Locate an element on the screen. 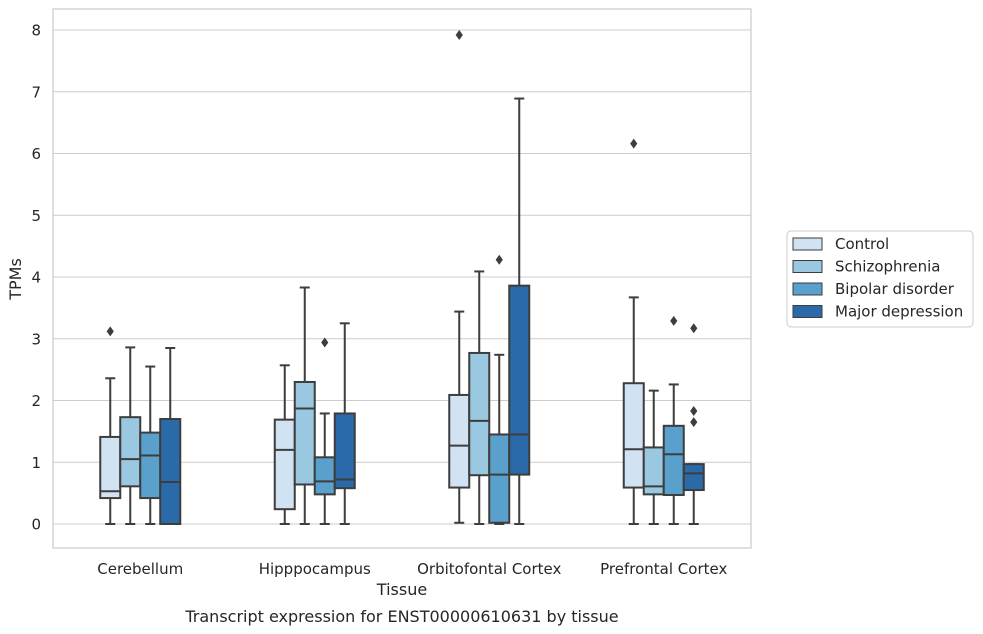  x-axis-label: Tissue is located at coordinates (401, 589).